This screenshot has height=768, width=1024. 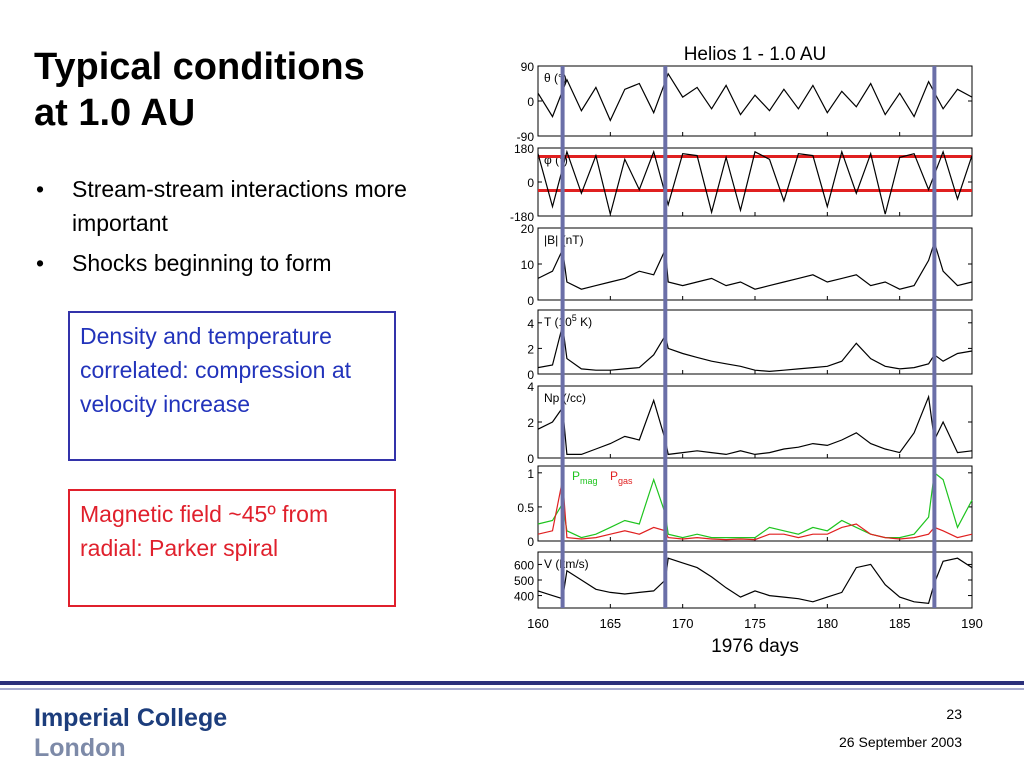 What do you see at coordinates (565, 398) in the screenshot?
I see `panel-label: Np (/cc)` at bounding box center [565, 398].